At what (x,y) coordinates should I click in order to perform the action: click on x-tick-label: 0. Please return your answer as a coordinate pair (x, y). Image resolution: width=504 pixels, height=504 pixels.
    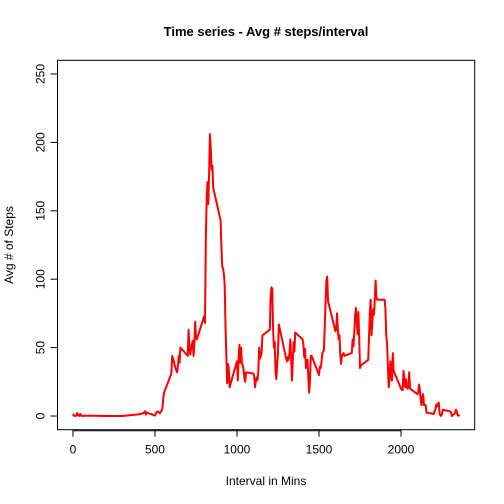
    Looking at the image, I should click on (73, 450).